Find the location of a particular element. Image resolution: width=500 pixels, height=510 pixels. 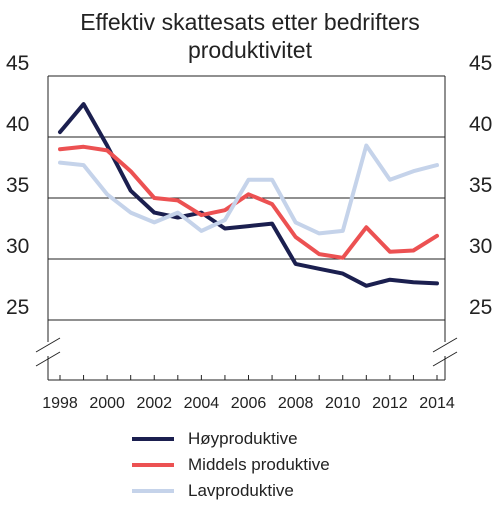

legend-item-series-1: Høyproduktive is located at coordinates (231, 439).